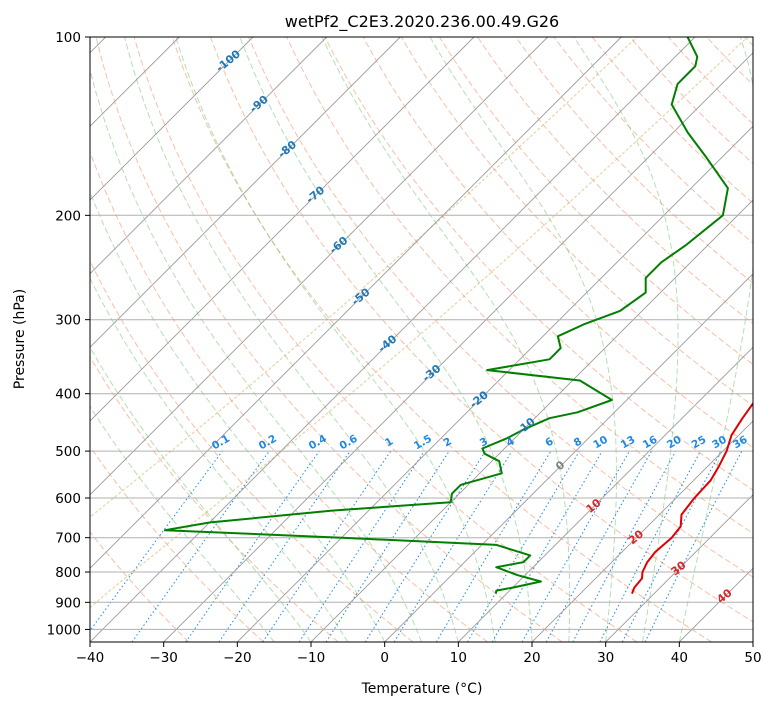  What do you see at coordinates (68, 395) in the screenshot?
I see `y-tick-label: 400` at bounding box center [68, 395].